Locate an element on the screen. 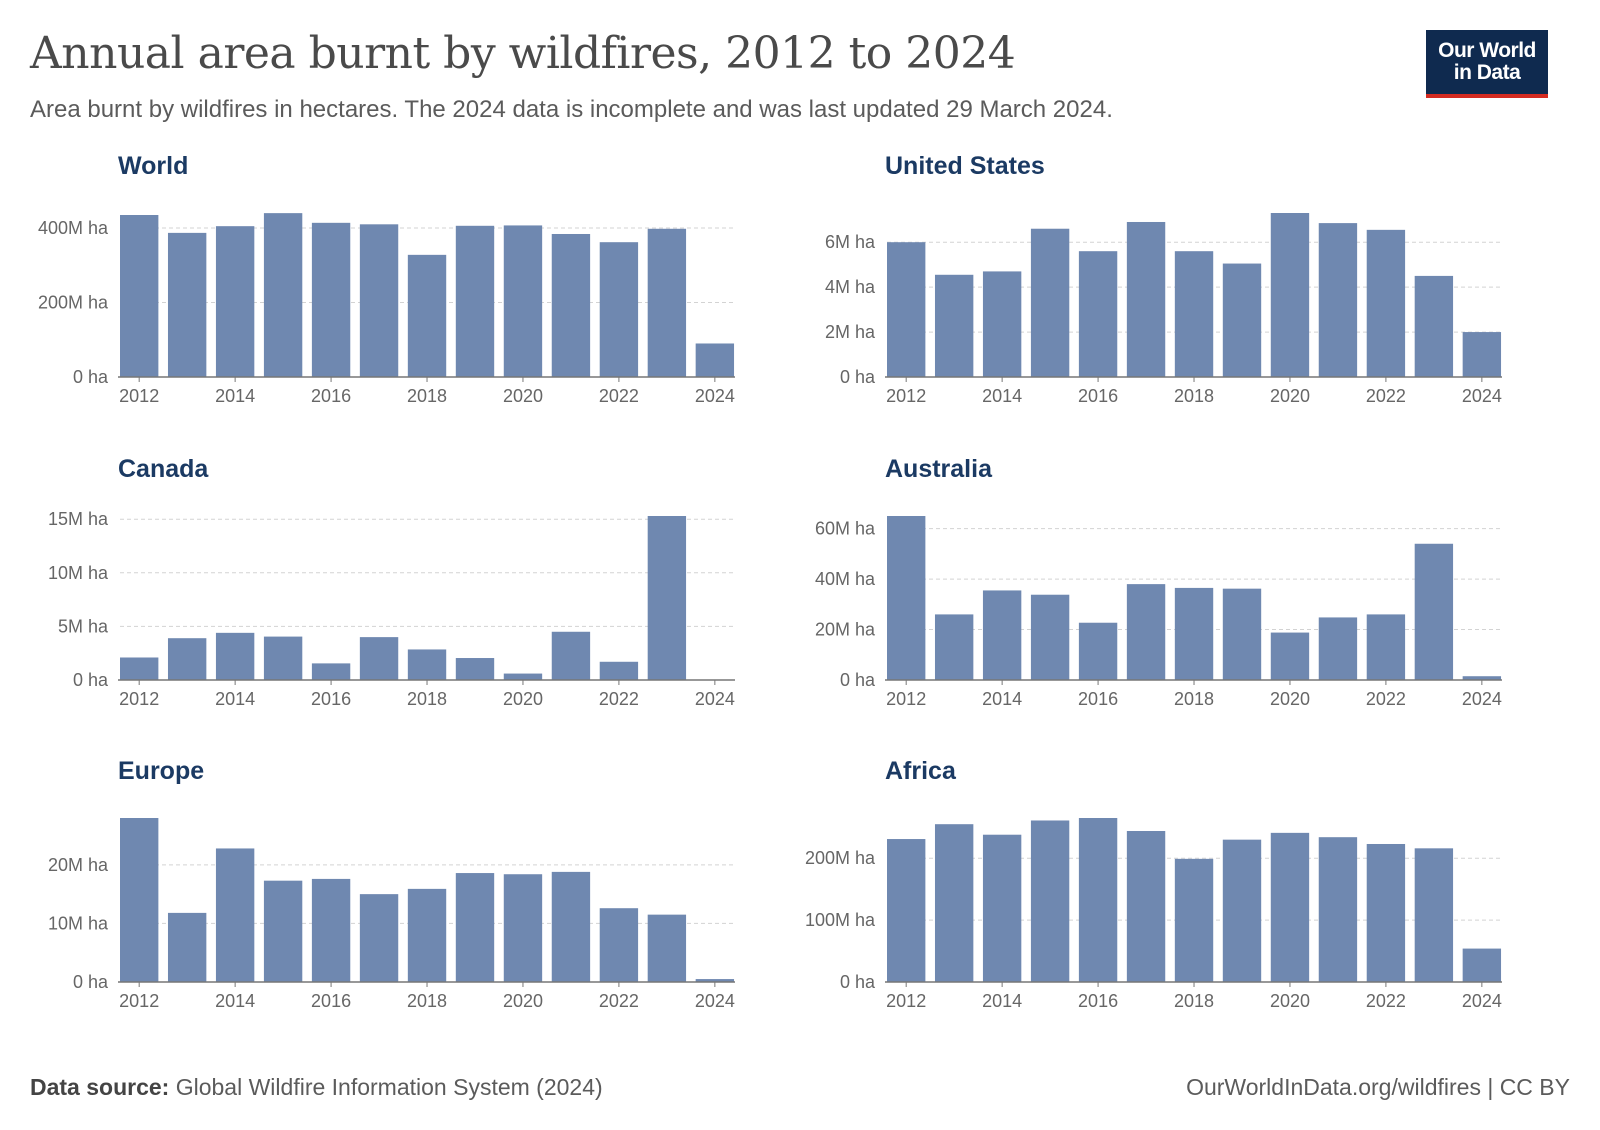 The image size is (1600, 1130). y-tick-label: 15M ha is located at coordinates (78, 519).